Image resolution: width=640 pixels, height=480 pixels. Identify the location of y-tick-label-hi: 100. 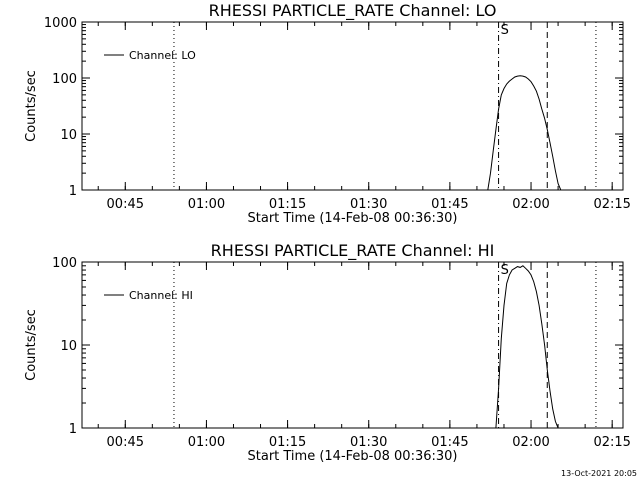
(64, 263).